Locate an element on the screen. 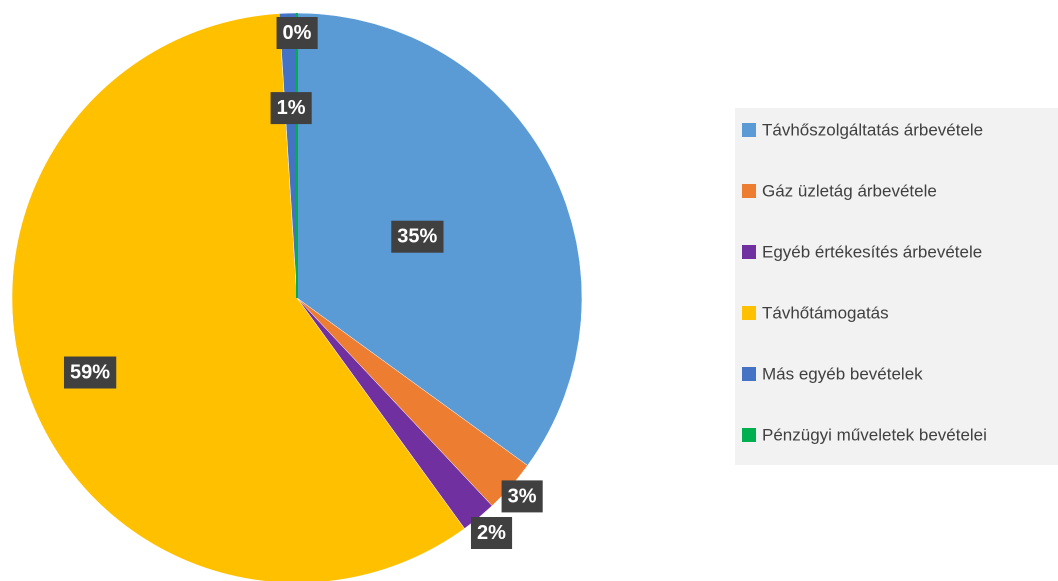 The width and height of the screenshot is (1058, 581). data-label-text: 35% is located at coordinates (417, 237).